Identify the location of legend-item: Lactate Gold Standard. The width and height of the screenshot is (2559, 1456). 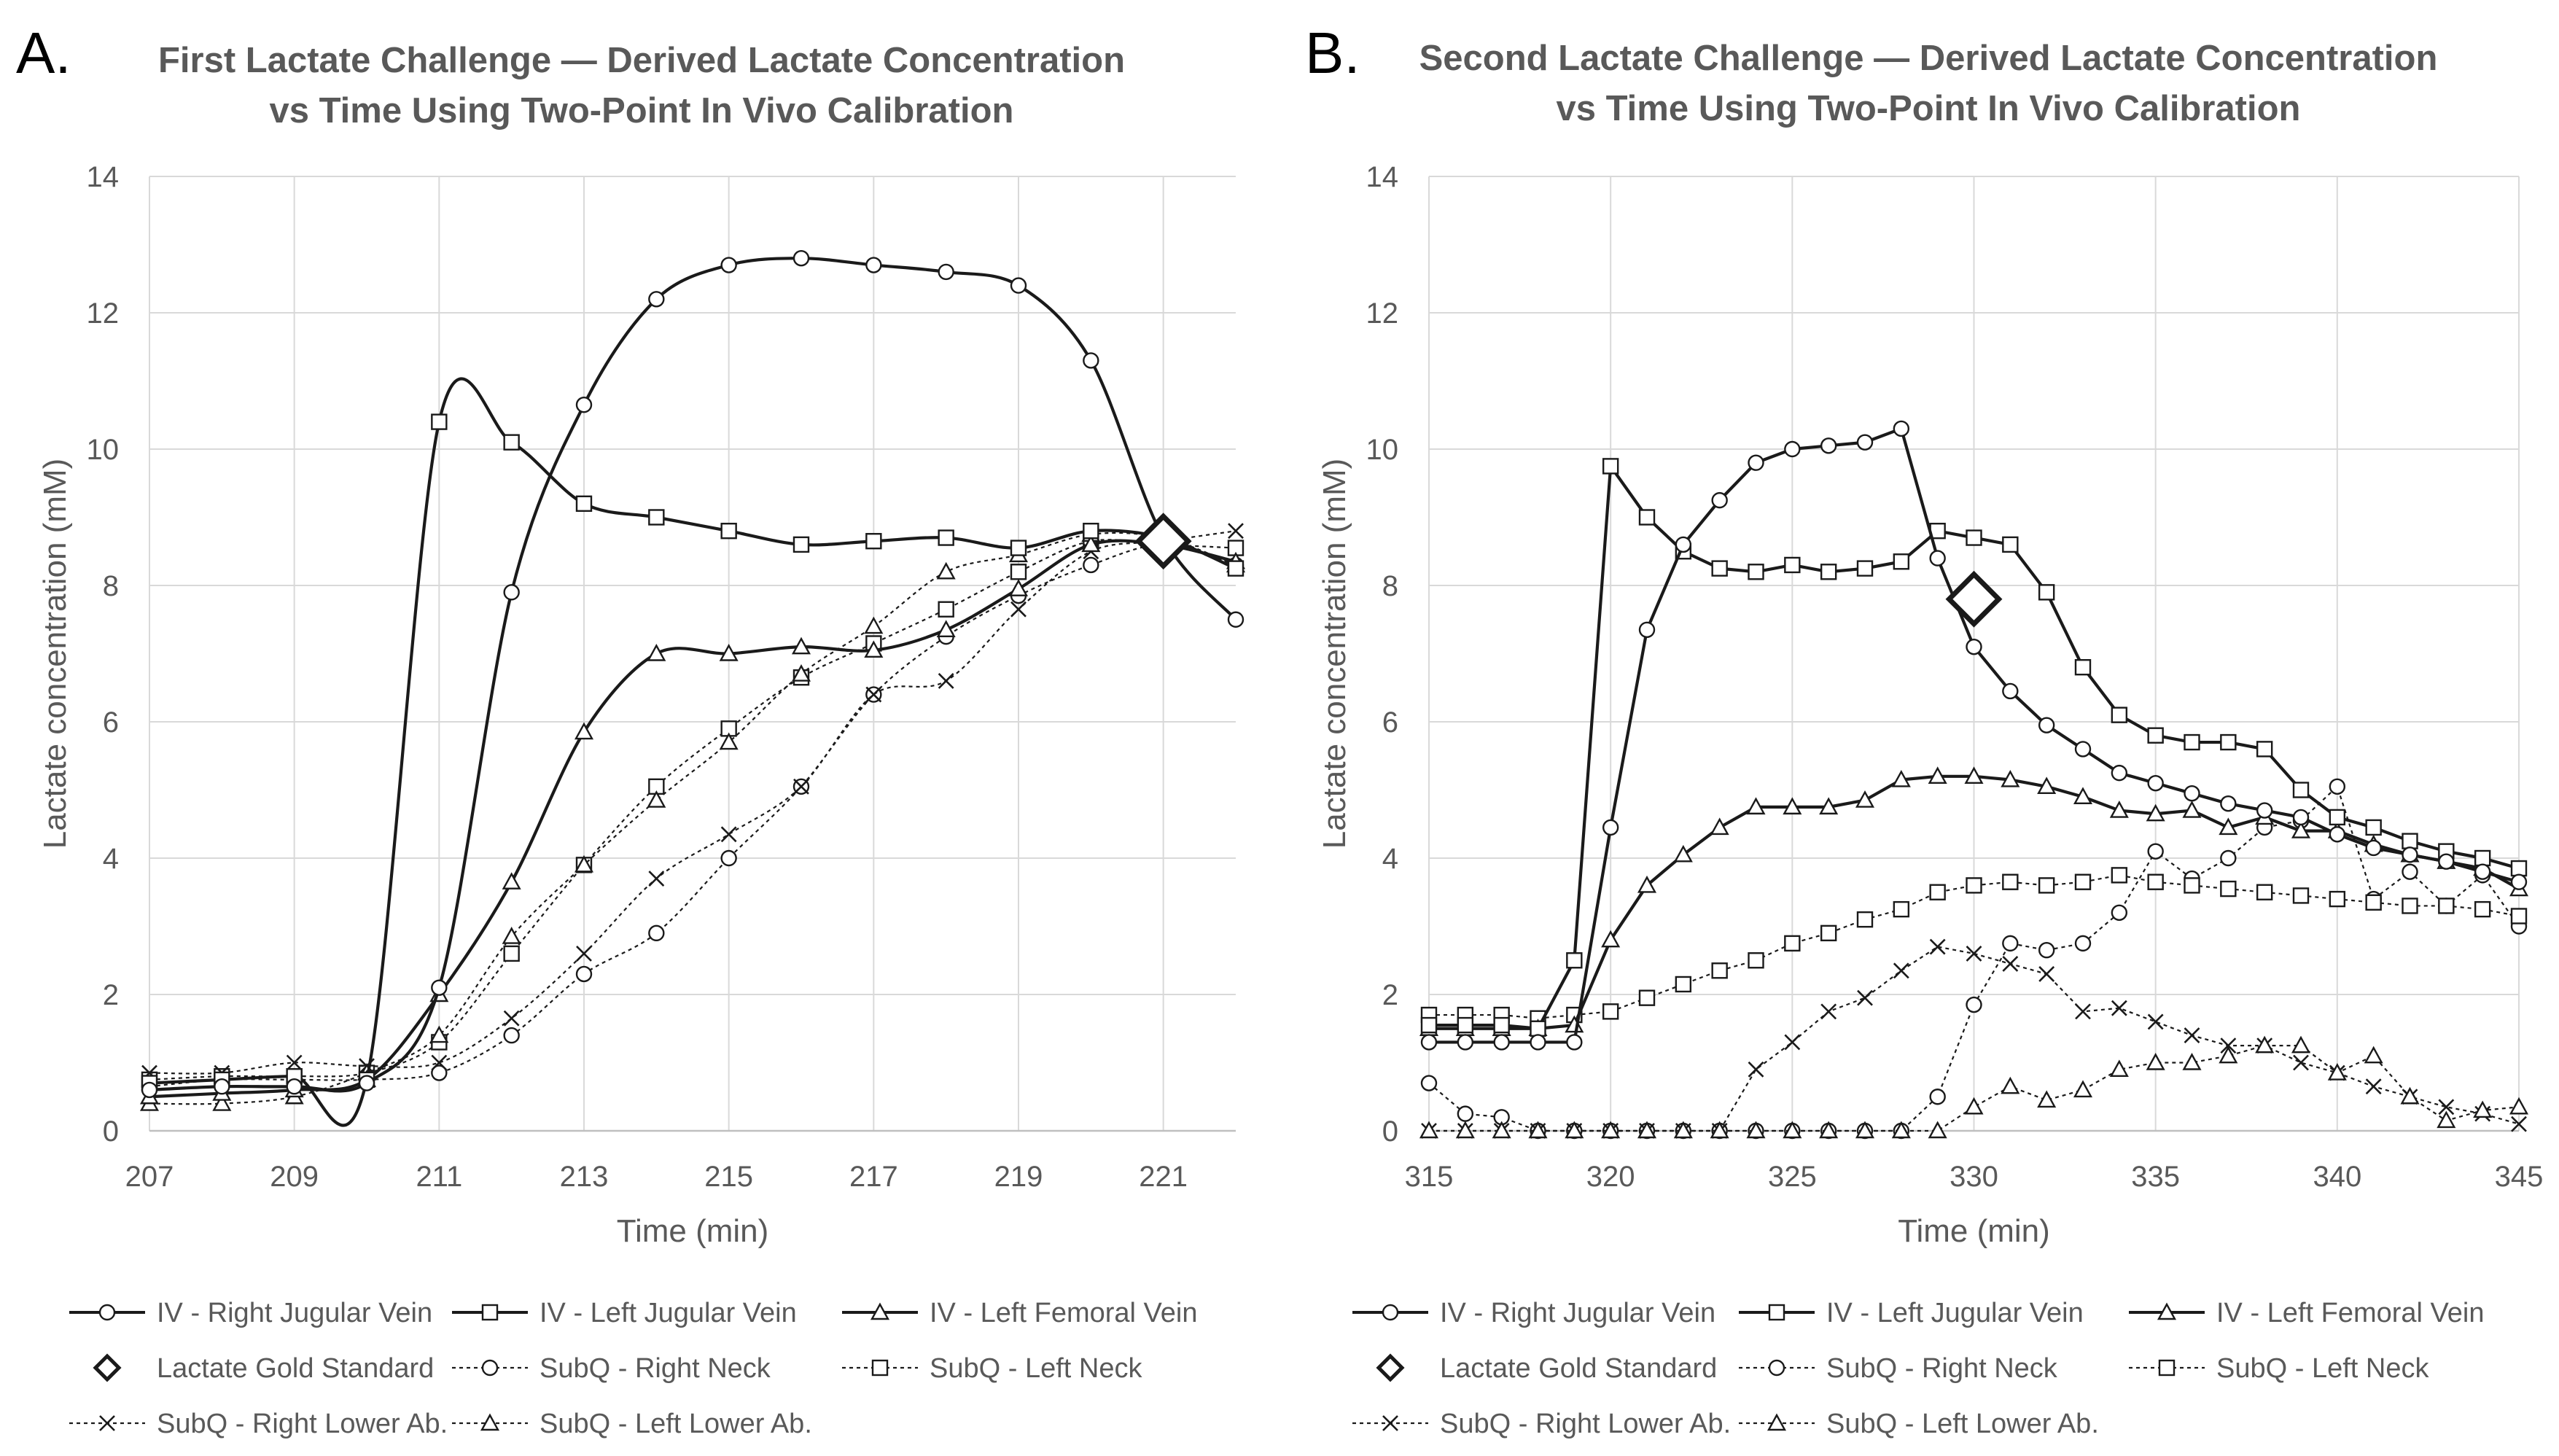
(263, 1368).